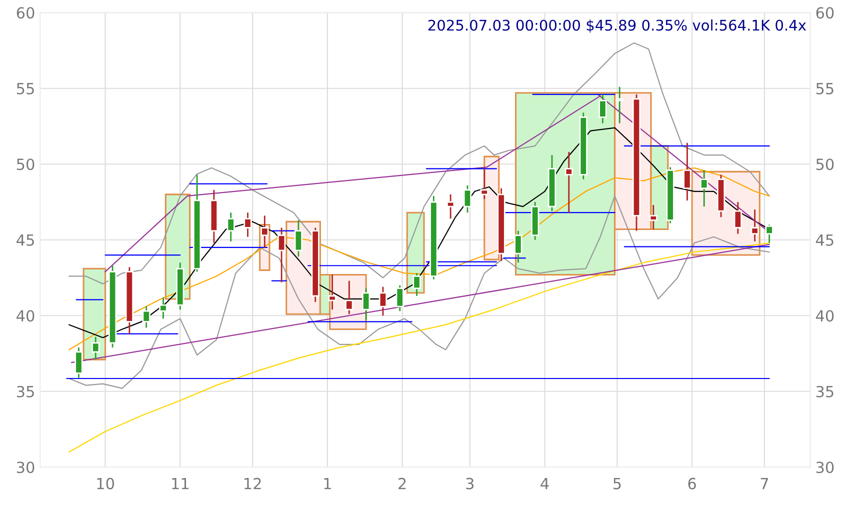 The image size is (853, 505). What do you see at coordinates (25, 392) in the screenshot?
I see `y-tick-label: 35` at bounding box center [25, 392].